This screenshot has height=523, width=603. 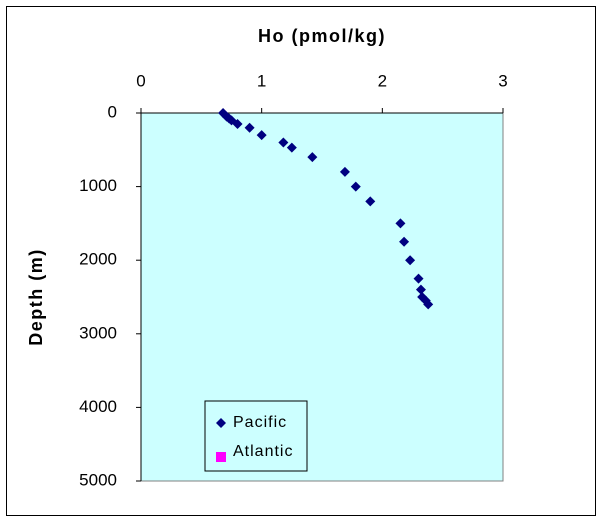 What do you see at coordinates (260, 422) in the screenshot?
I see `legend-pacific-label: Pacific` at bounding box center [260, 422].